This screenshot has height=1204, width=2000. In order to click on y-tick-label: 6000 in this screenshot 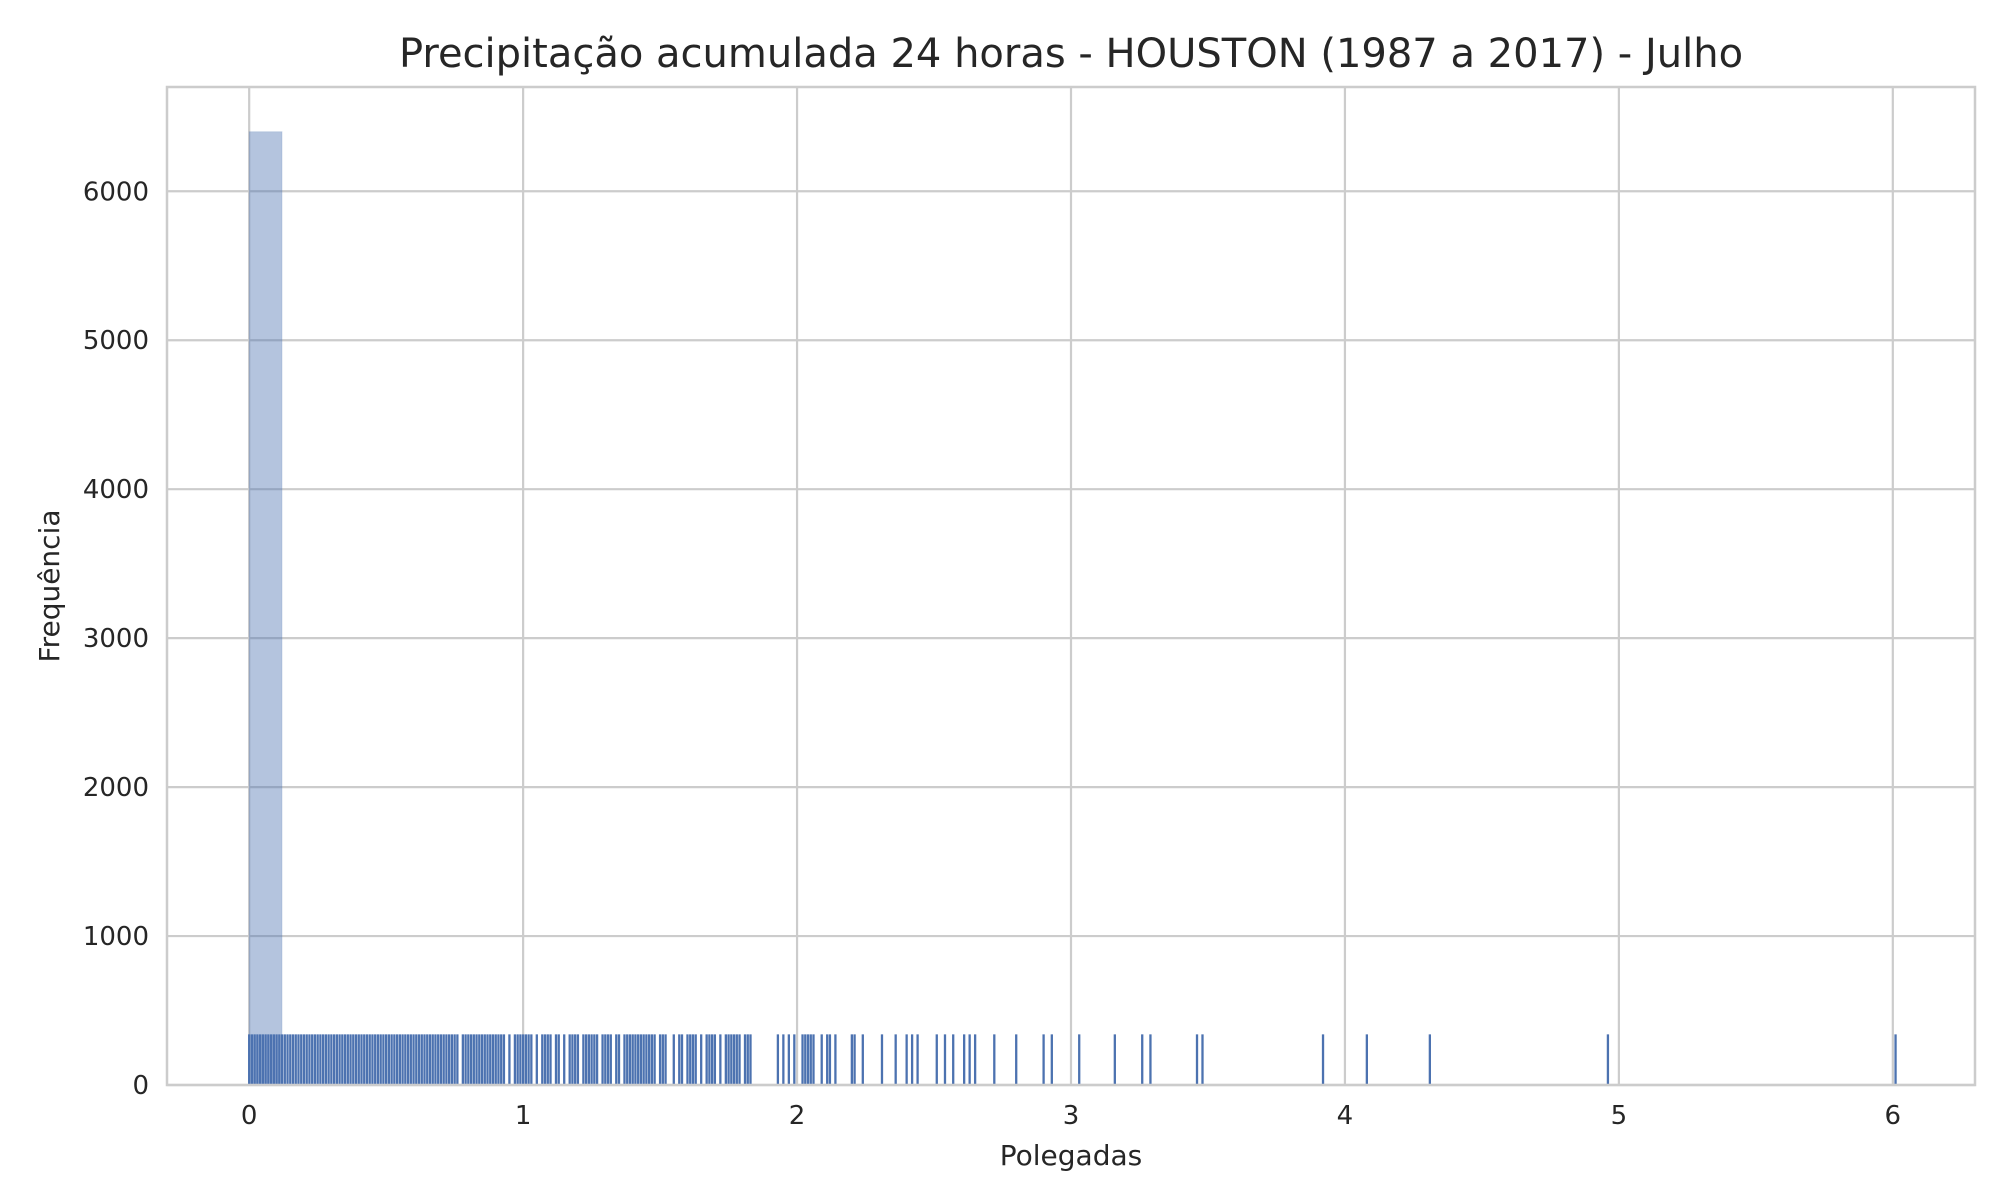, I will do `click(116, 192)`.